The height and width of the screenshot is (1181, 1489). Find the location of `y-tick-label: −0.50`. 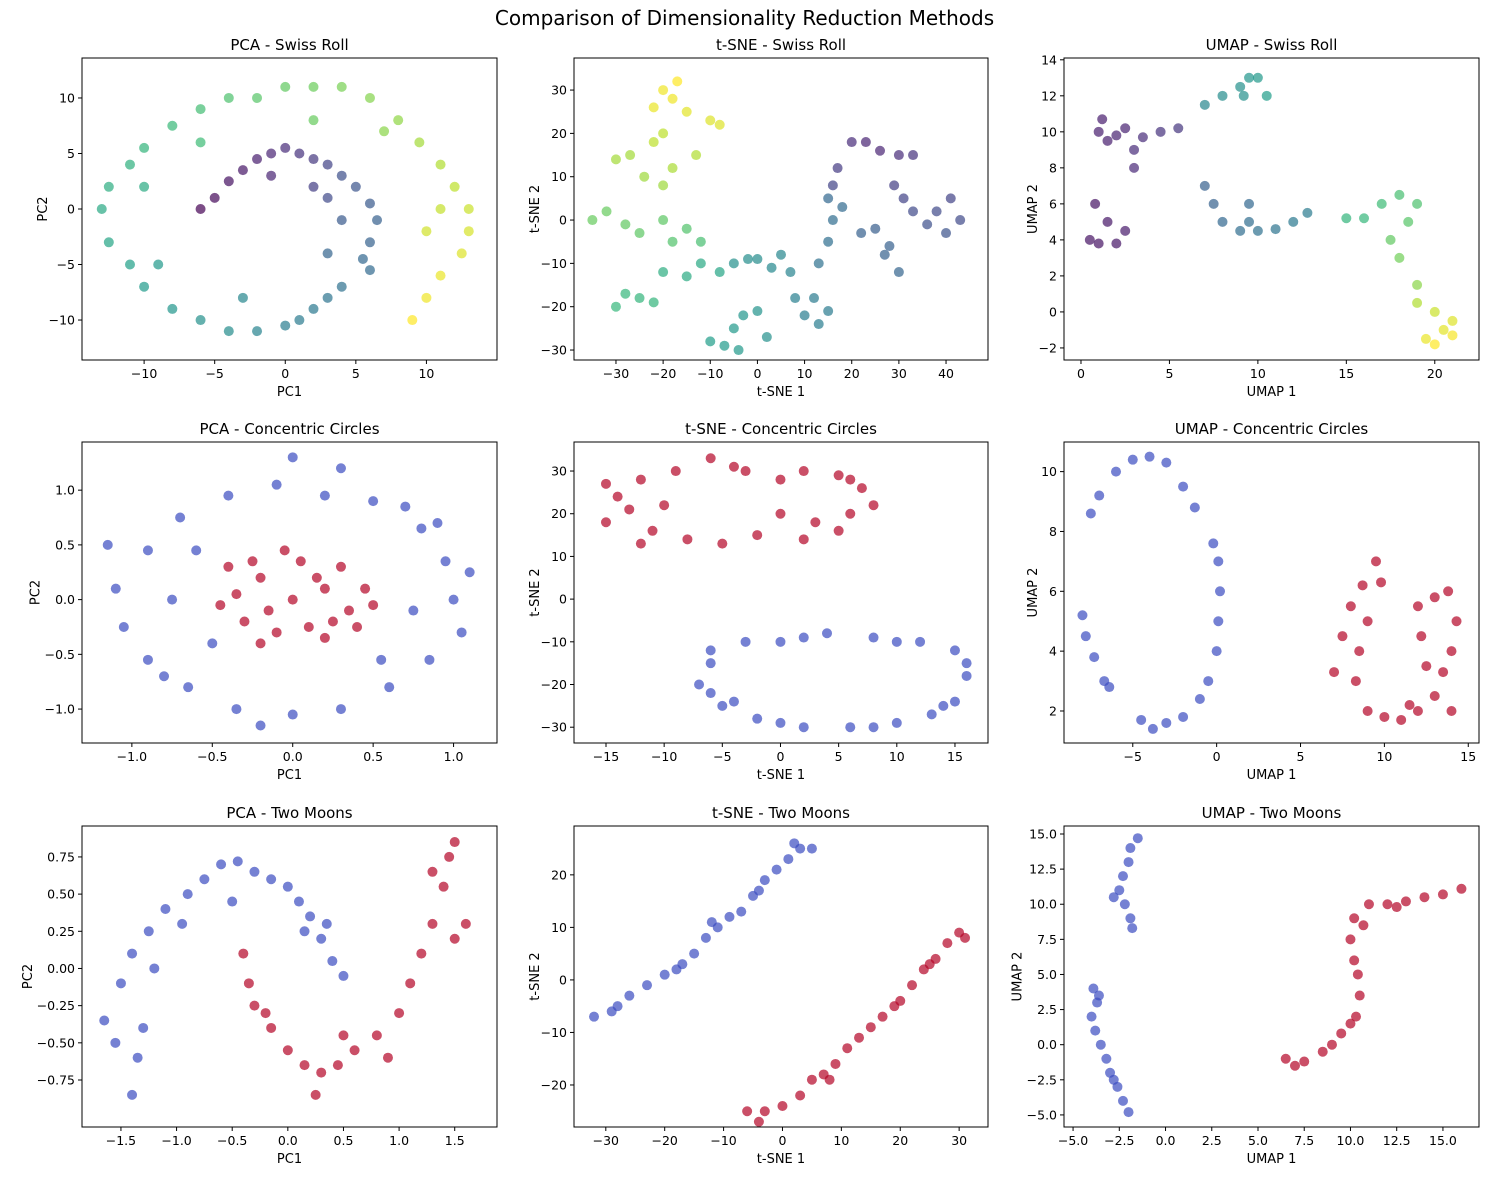

y-tick-label: −0.50 is located at coordinates (56, 1042).